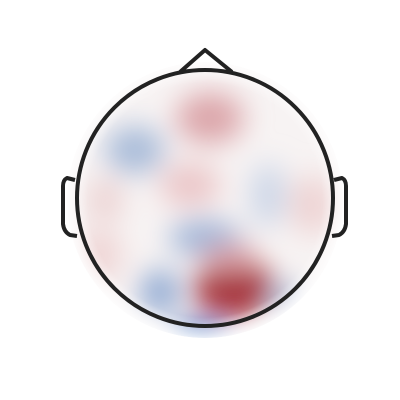  What do you see at coordinates (339, 207) in the screenshot?
I see `right-ear` at bounding box center [339, 207].